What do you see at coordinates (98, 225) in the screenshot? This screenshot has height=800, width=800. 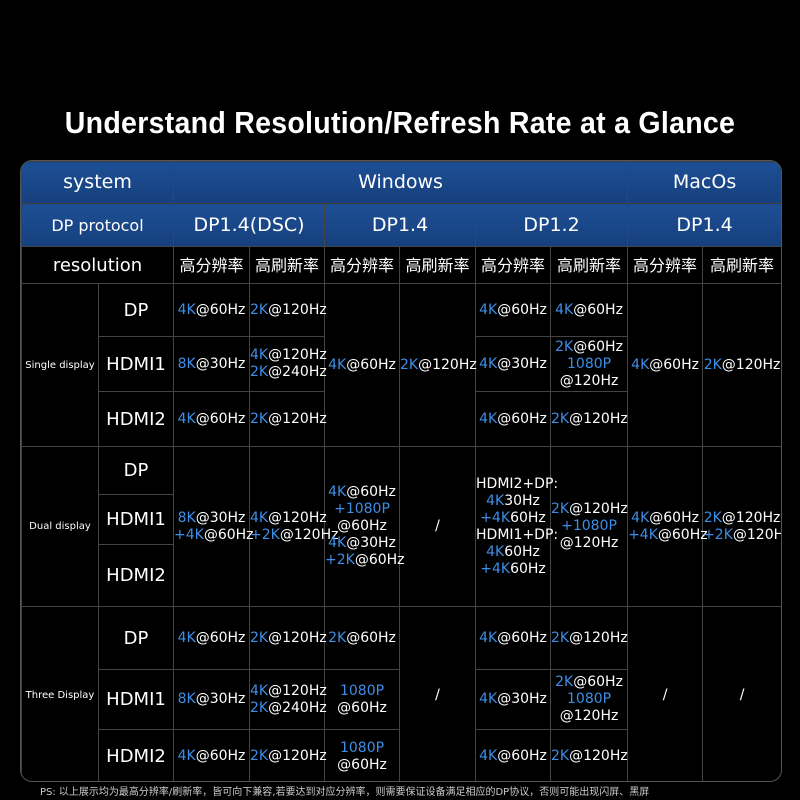 I see `dp-protocol-label: DP protocol` at bounding box center [98, 225].